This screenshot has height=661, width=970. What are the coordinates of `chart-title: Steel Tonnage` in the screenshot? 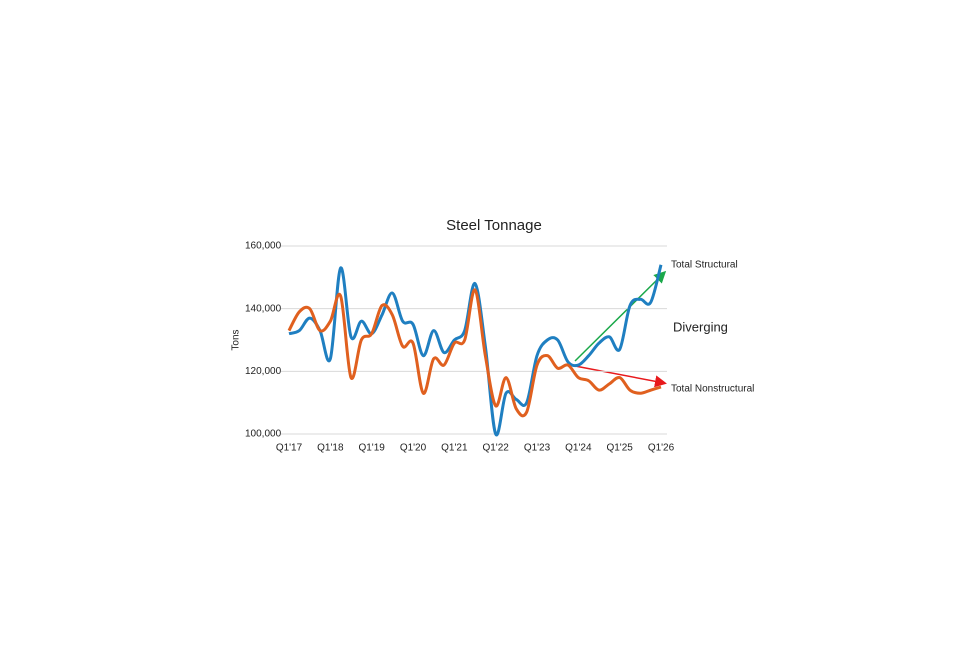 It's located at (494, 225).